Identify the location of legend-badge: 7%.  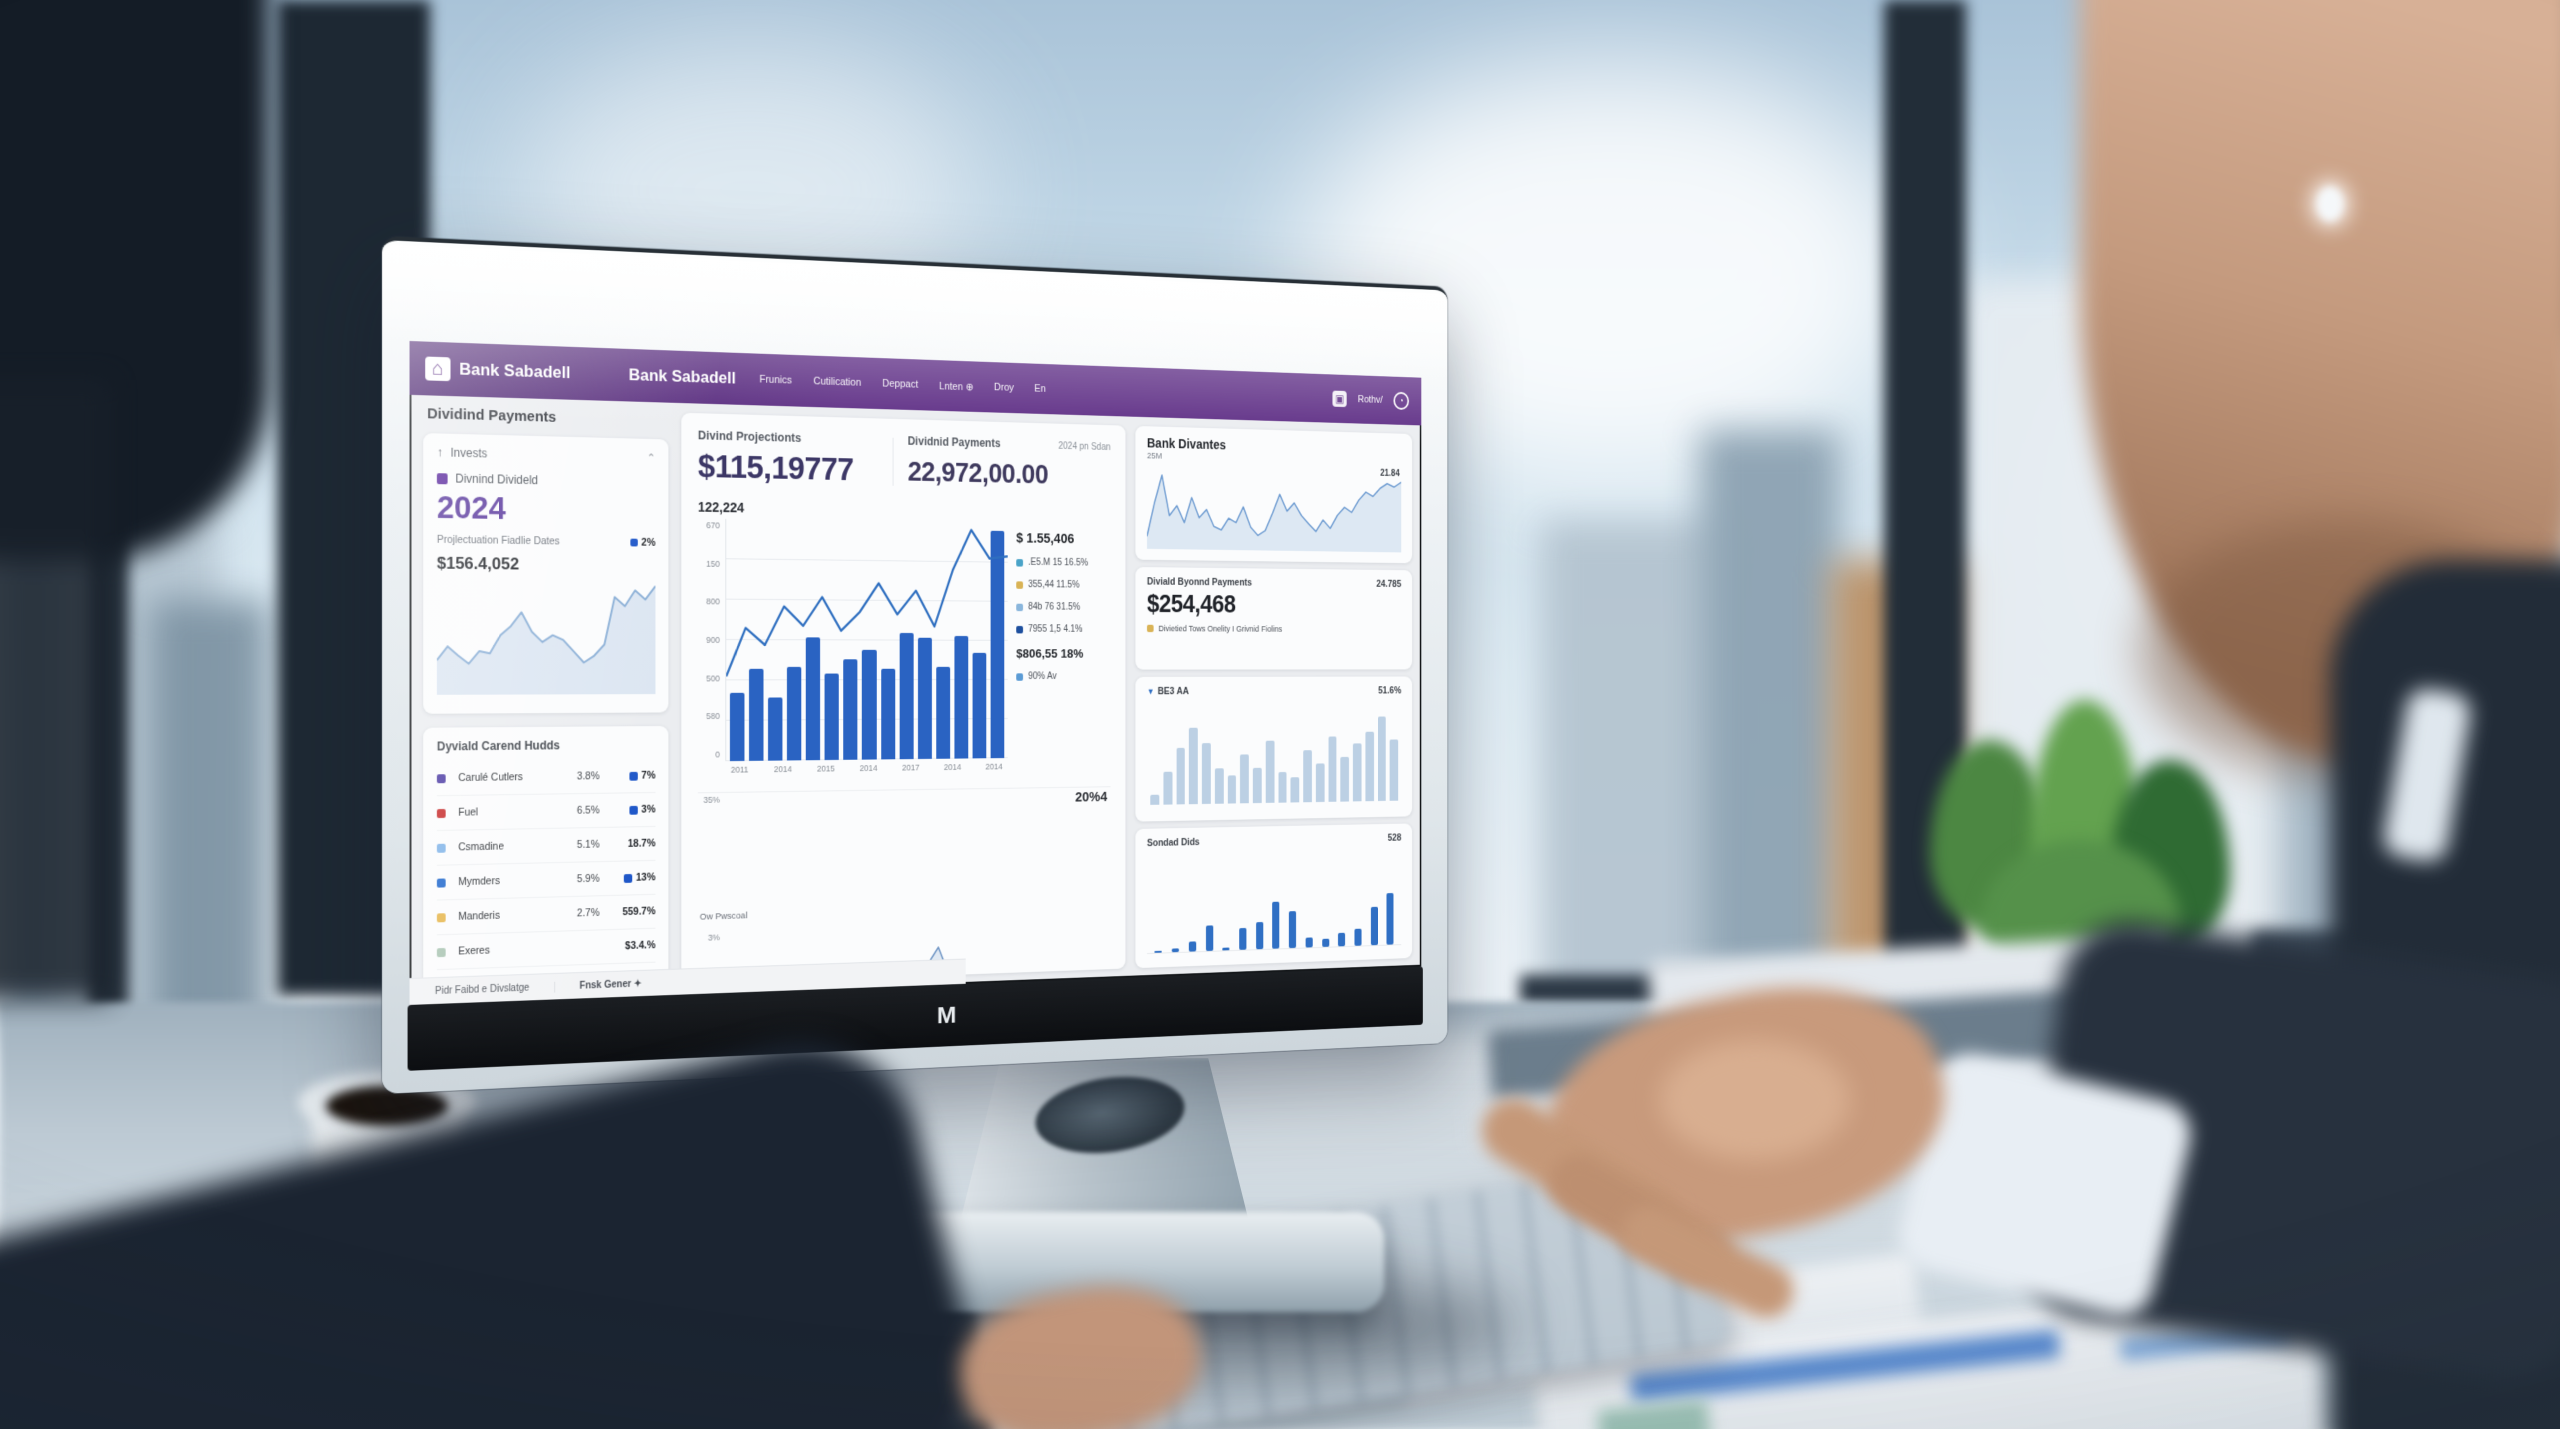
(630, 776).